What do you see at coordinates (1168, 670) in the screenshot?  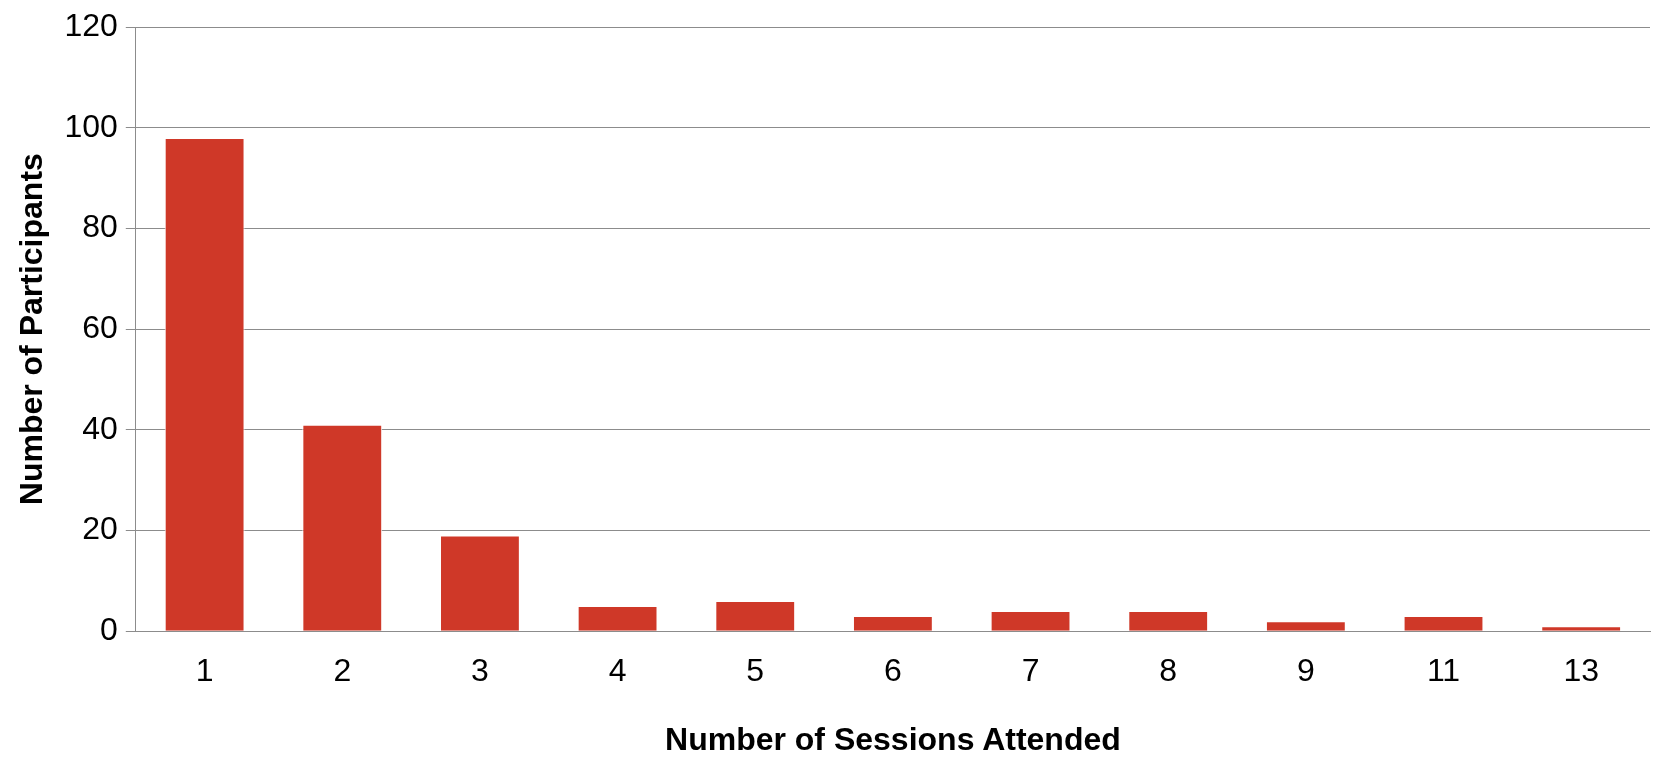 I see `x-tick-label: 8` at bounding box center [1168, 670].